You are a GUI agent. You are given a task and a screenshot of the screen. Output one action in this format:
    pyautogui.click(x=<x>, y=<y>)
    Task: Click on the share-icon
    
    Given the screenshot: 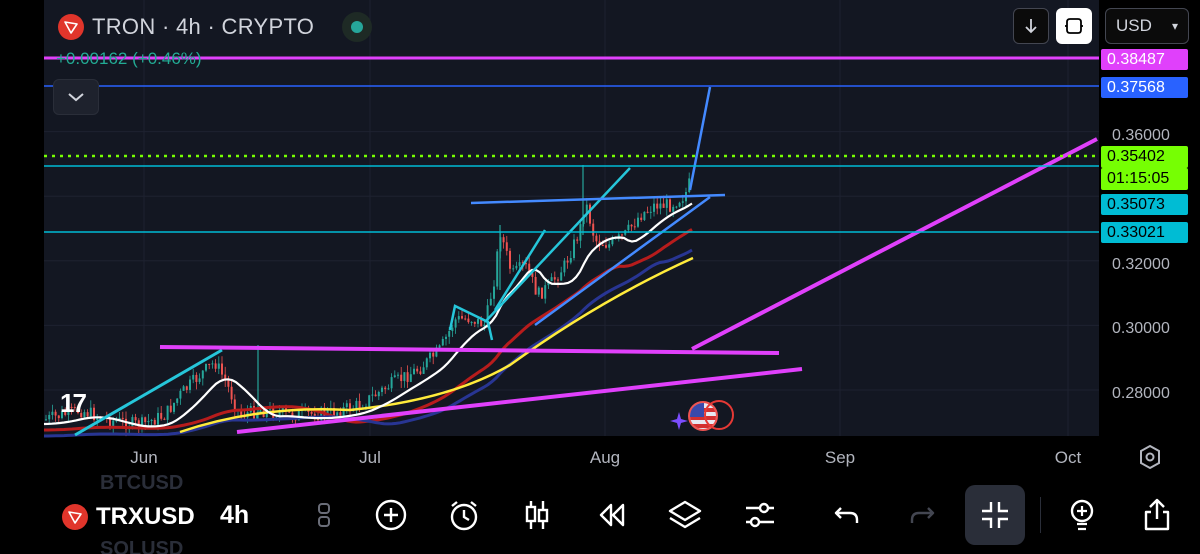 What is the action you would take?
    pyautogui.click(x=1157, y=515)
    